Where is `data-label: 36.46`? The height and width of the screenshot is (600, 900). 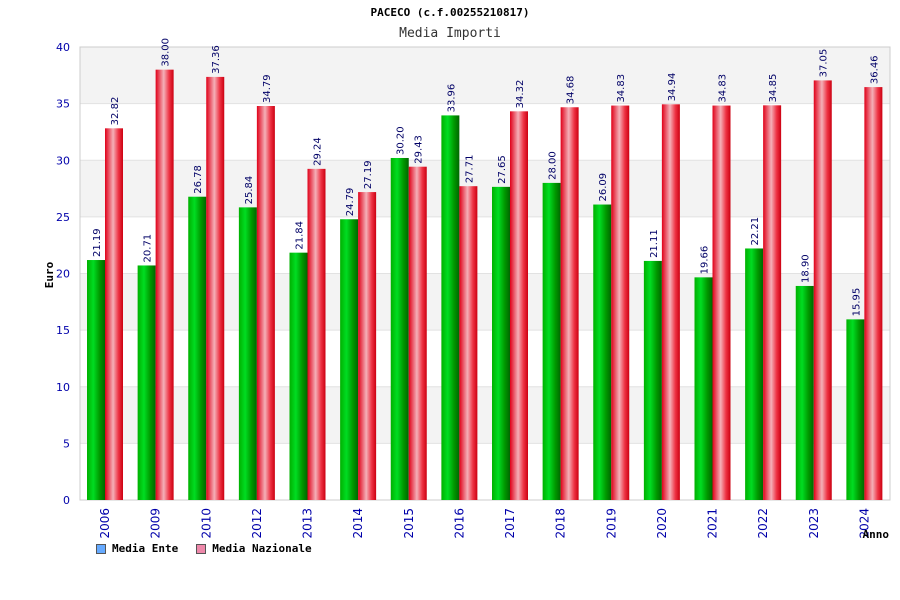 data-label: 36.46 is located at coordinates (874, 69).